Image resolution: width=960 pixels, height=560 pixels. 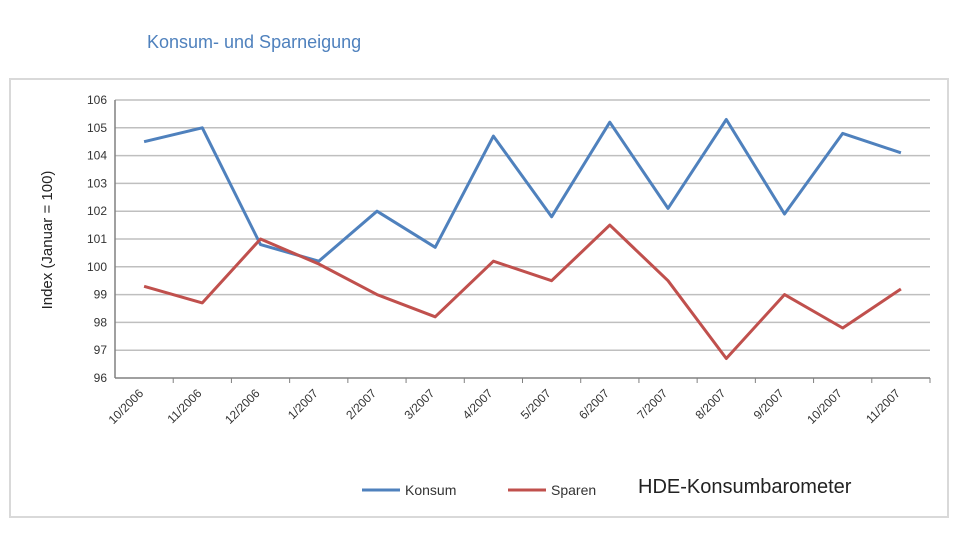 What do you see at coordinates (711, 404) in the screenshot?
I see `x-tick-label: 8/2007` at bounding box center [711, 404].